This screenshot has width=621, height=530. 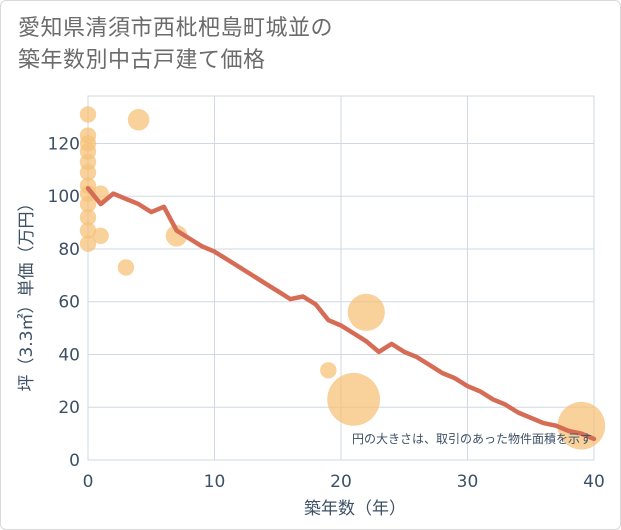 What do you see at coordinates (64, 197) in the screenshot?
I see `y-tick-label: 100` at bounding box center [64, 197].